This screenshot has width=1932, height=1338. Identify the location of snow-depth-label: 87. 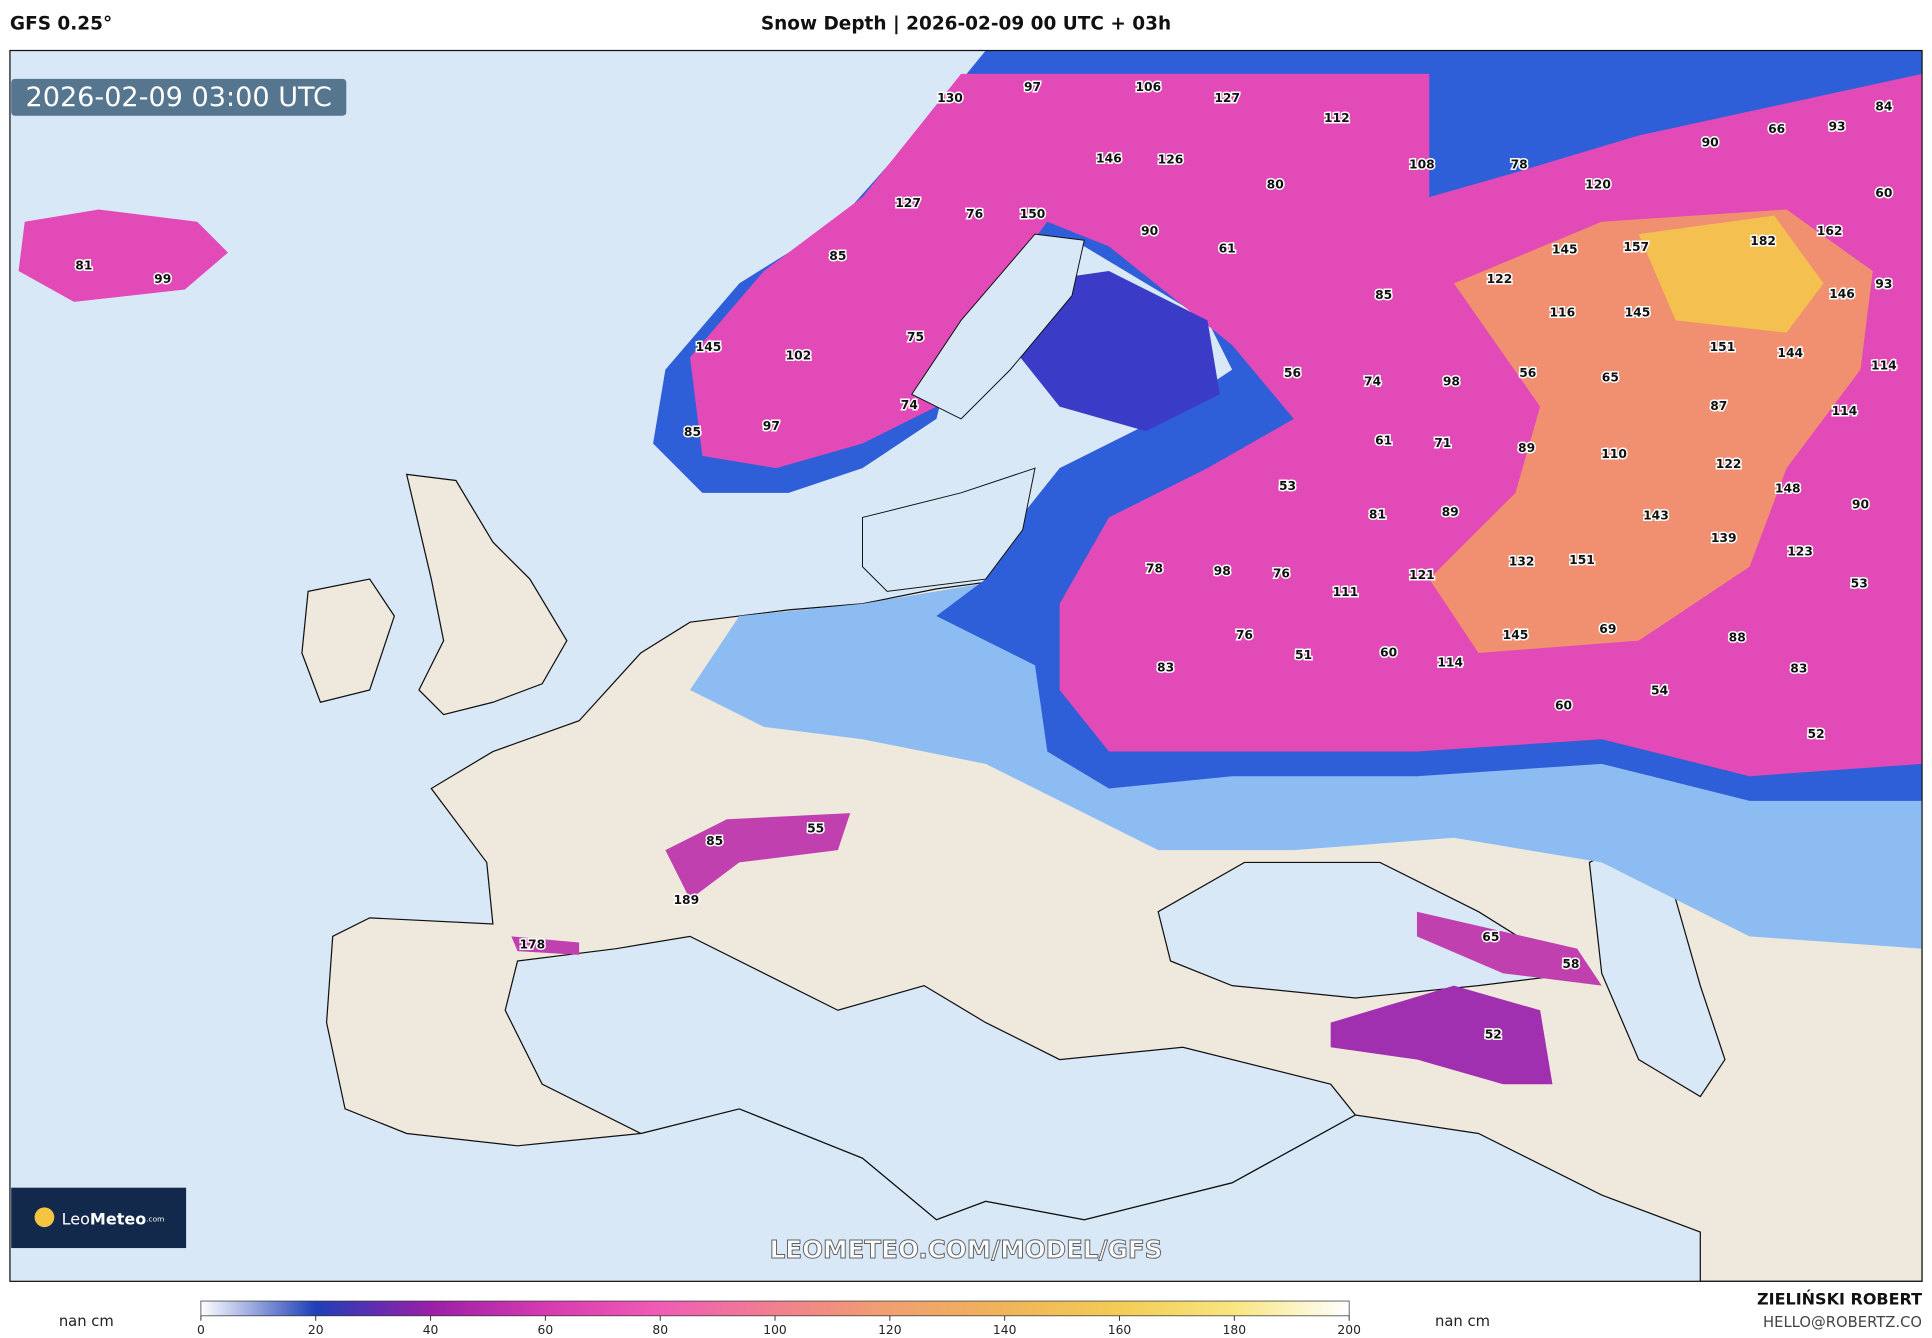
(1718, 406).